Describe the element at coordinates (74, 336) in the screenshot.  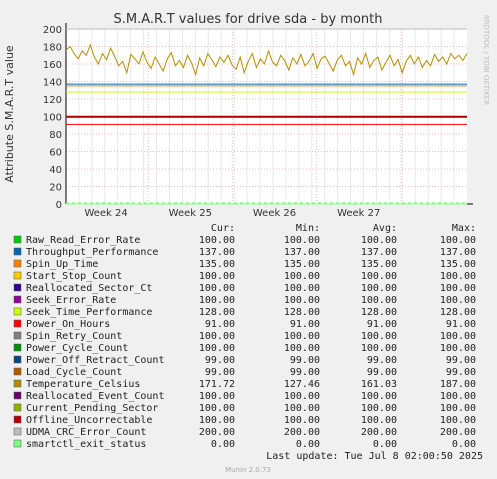
I see `legend-name: Spin_Retry_Count` at that location.